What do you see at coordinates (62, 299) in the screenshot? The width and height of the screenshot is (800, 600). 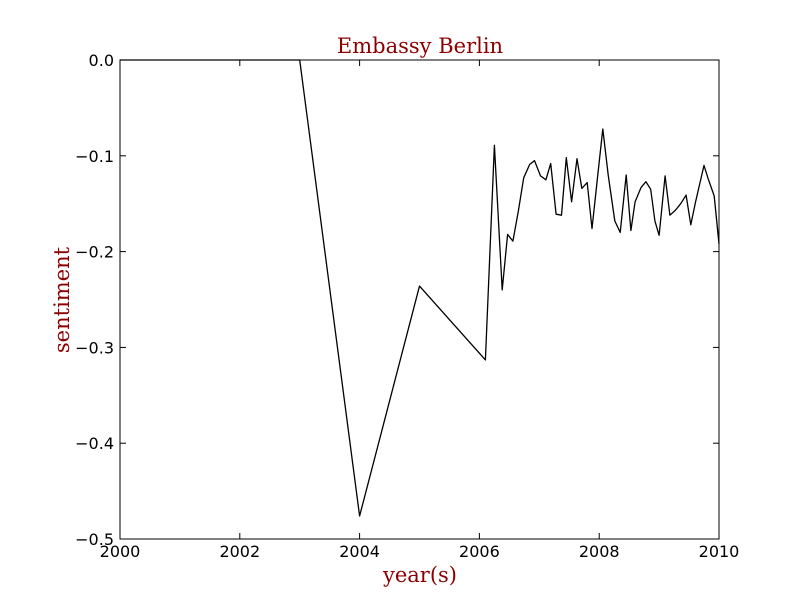 I see `y-axis-label: sentiment` at bounding box center [62, 299].